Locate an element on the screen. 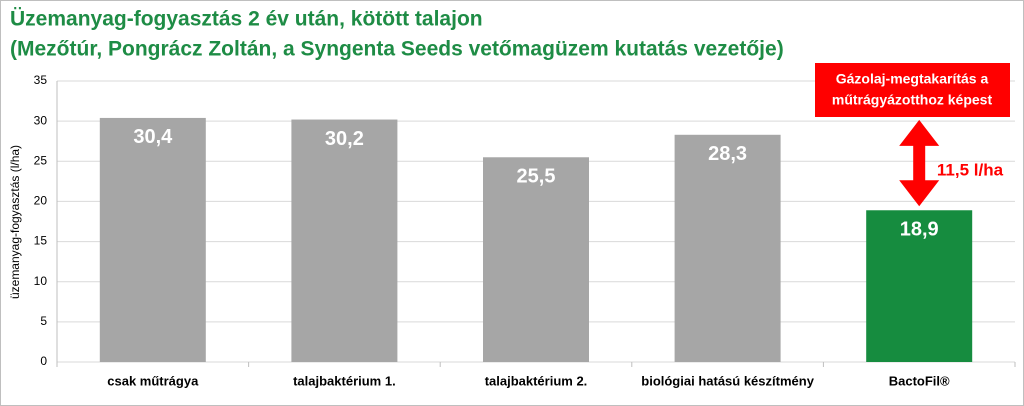 Image resolution: width=1024 pixels, height=406 pixels. value-label: 18,9 is located at coordinates (919, 230).